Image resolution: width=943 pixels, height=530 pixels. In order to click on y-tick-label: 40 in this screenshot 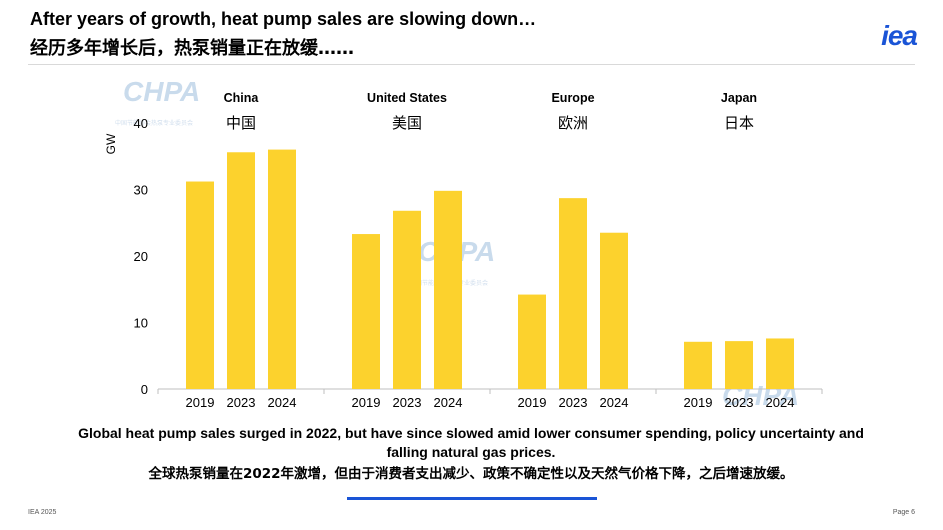, I will do `click(141, 123)`.